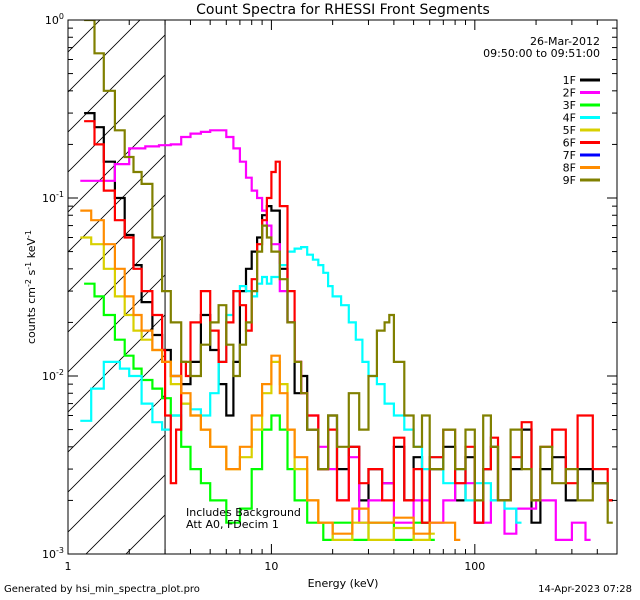 The image size is (640, 600). I want to click on x-tick-label: 10, so click(271, 566).